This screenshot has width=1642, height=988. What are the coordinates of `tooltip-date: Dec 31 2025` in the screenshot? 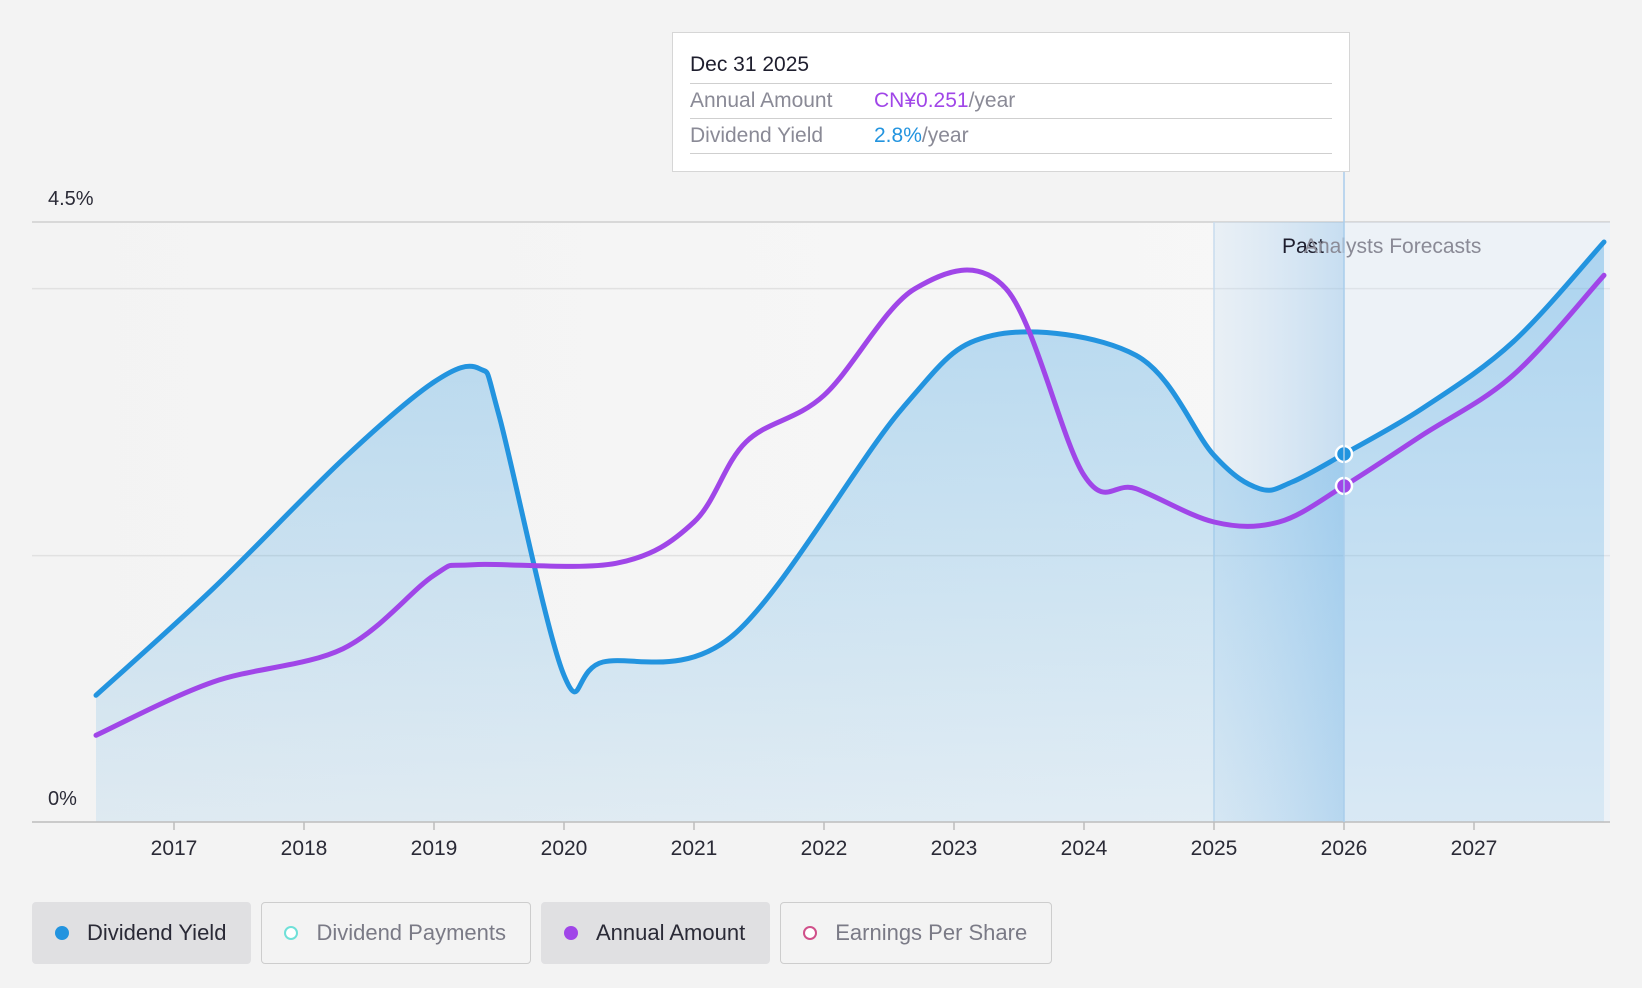 It's located at (1011, 65).